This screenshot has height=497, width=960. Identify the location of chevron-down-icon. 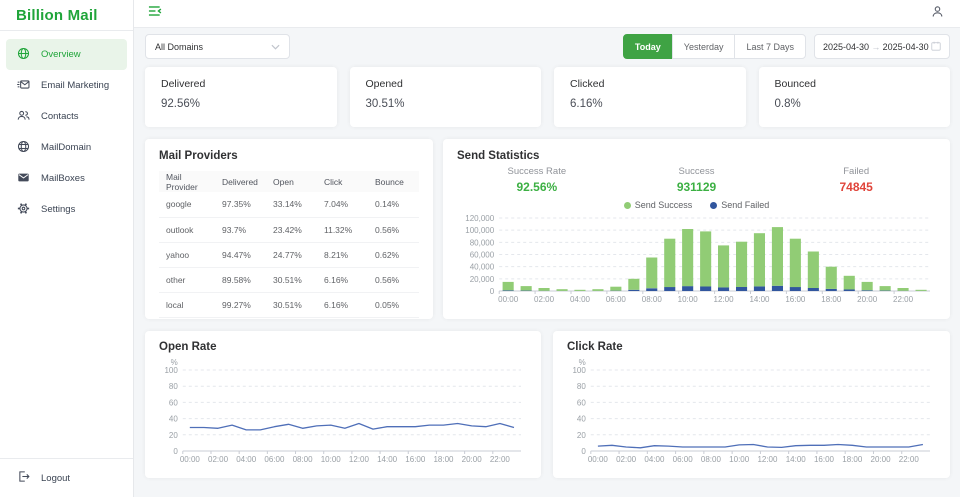
(275, 47).